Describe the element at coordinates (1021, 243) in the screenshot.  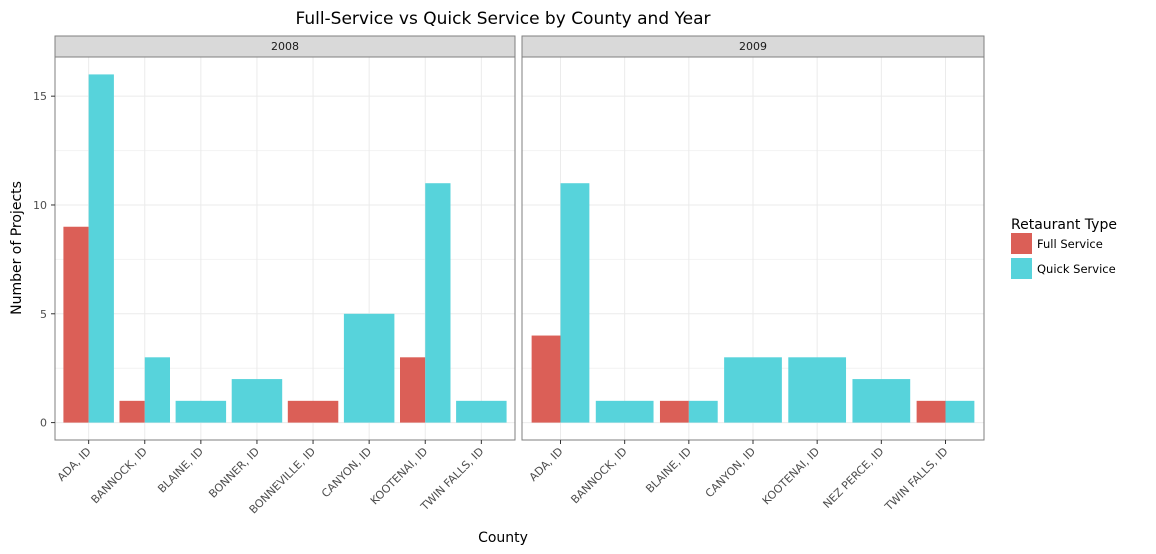
I see `legend-key-full-service` at that location.